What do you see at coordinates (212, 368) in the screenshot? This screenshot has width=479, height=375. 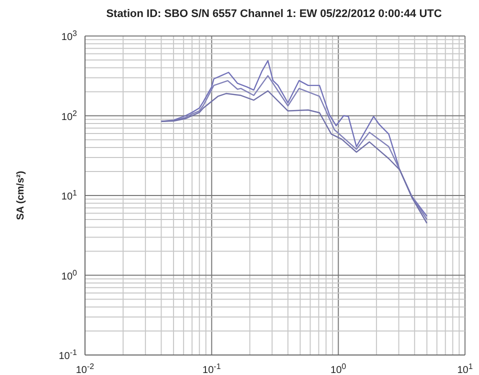 I see `x-tick-label: 10$^{-1}$` at bounding box center [212, 368].